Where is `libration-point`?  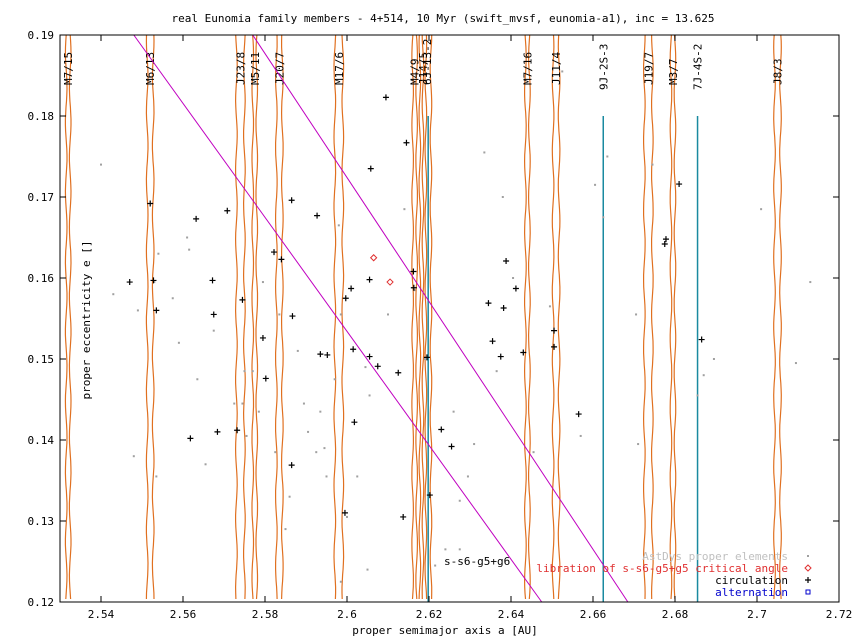 libration-point is located at coordinates (373, 258).